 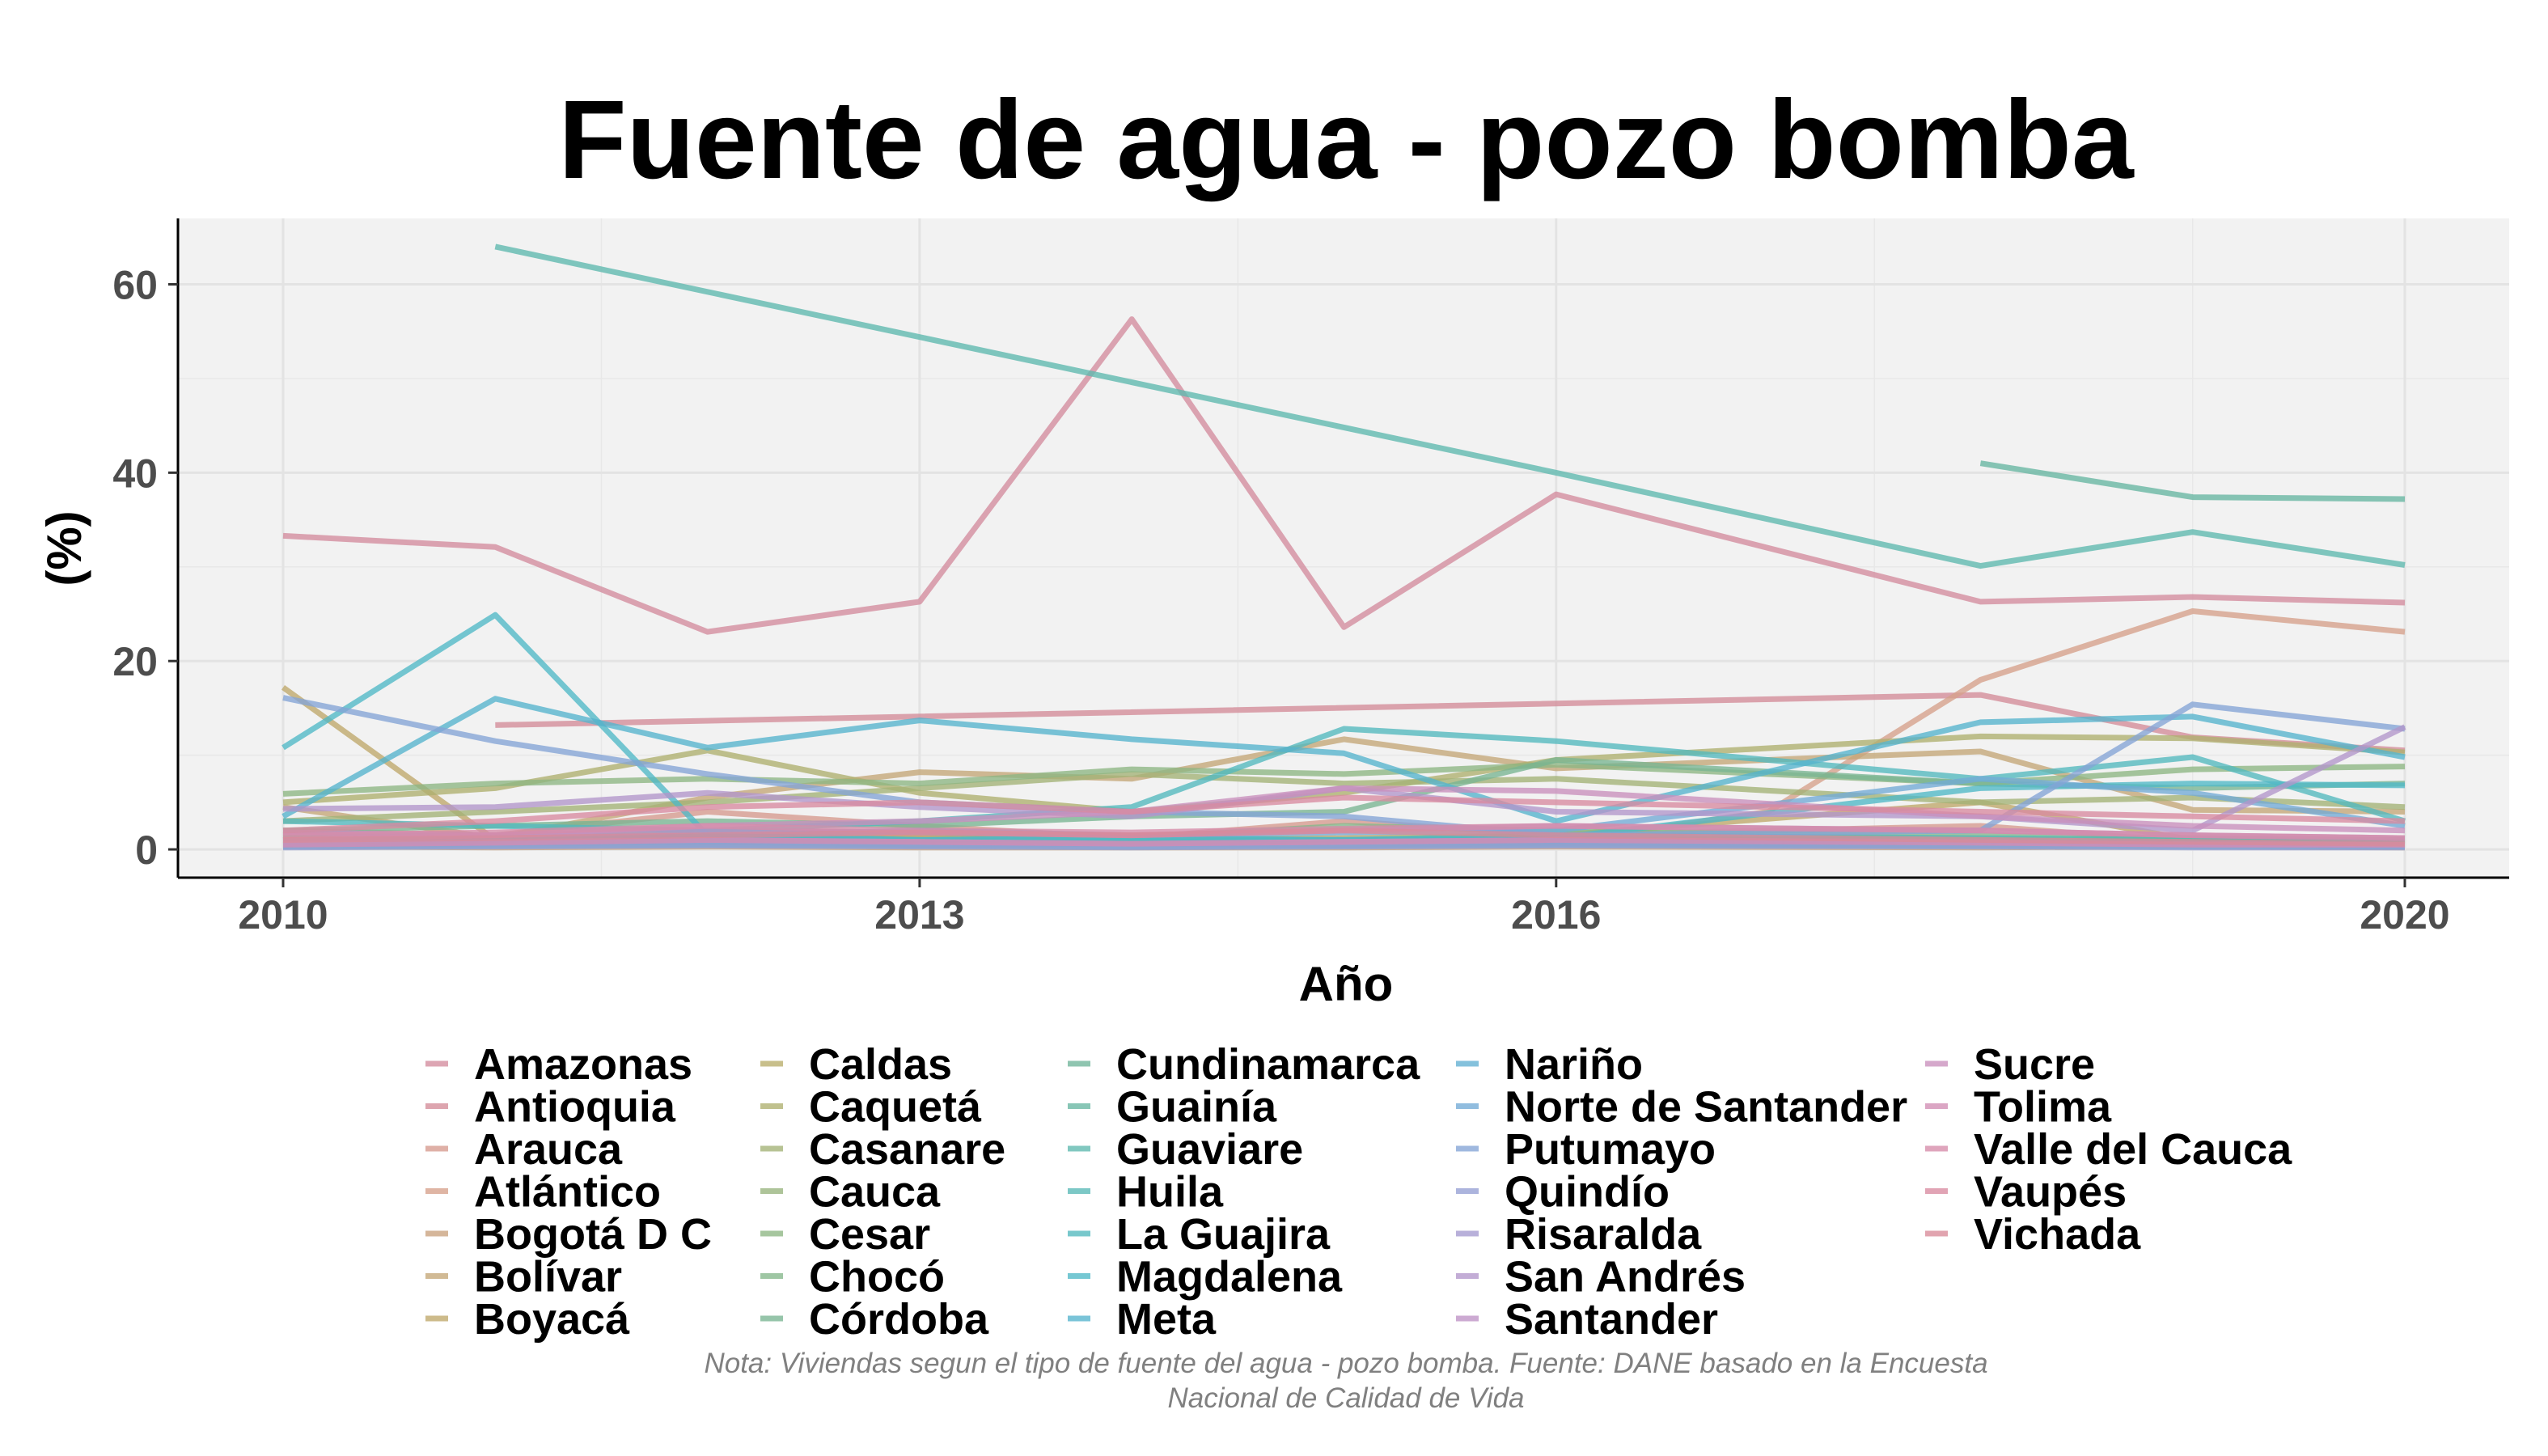 What do you see at coordinates (1166, 1319) in the screenshot?
I see `legend-label: Meta` at bounding box center [1166, 1319].